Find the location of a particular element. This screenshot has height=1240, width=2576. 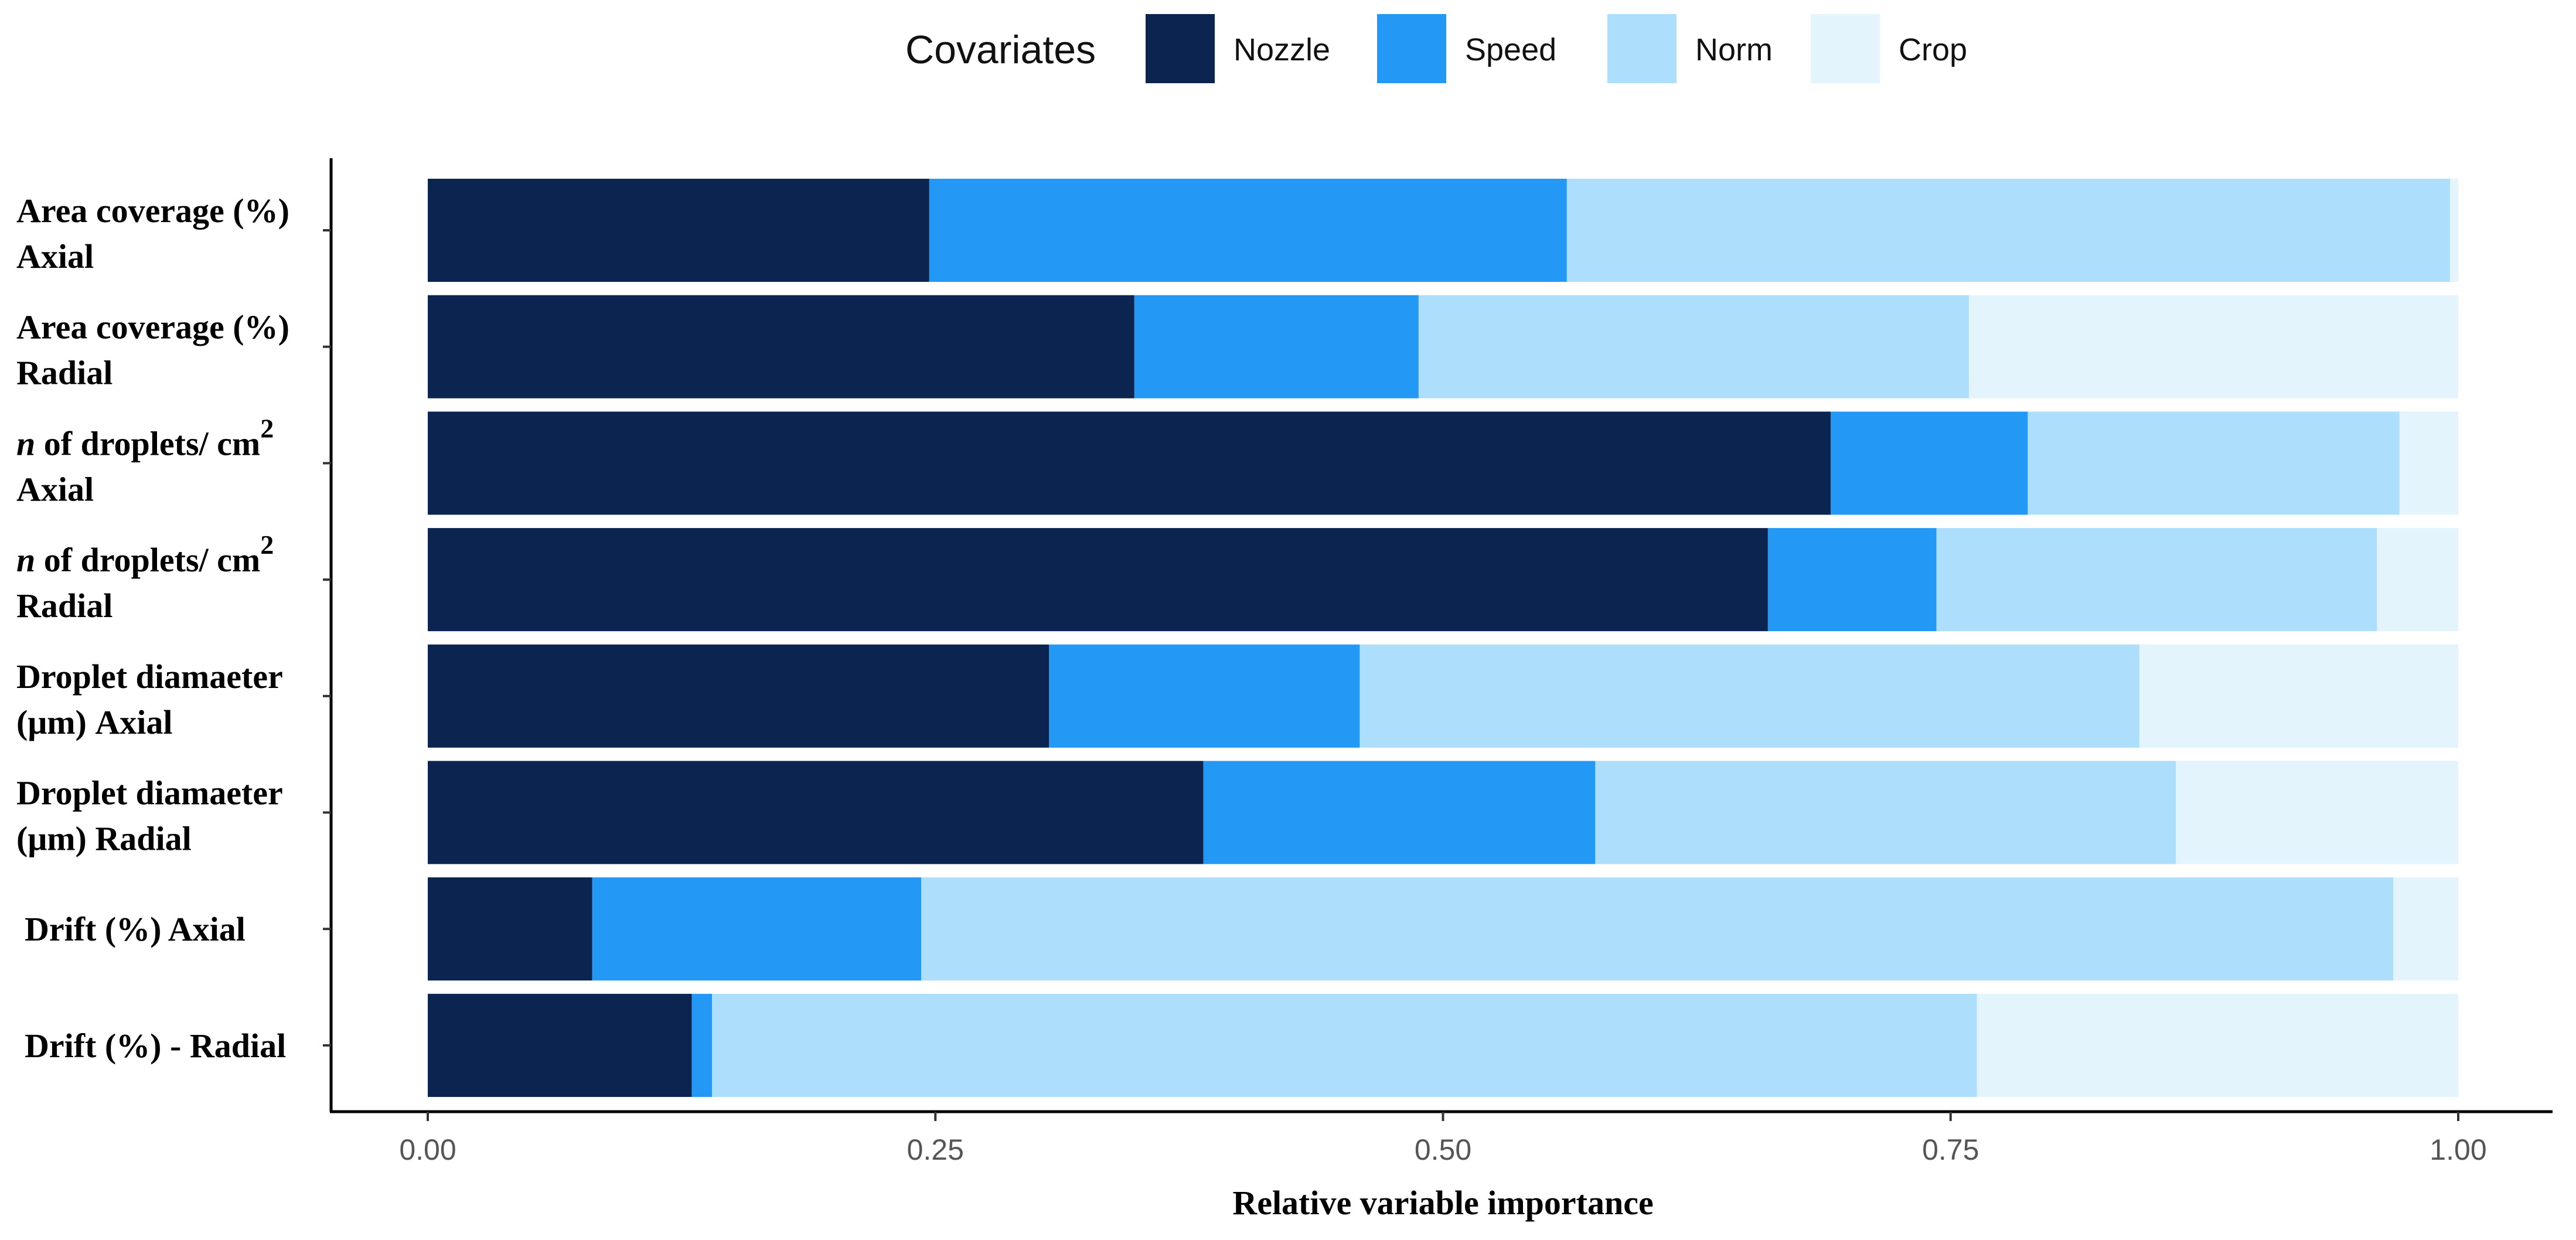

legend-swatch-nozzle is located at coordinates (1180, 49).